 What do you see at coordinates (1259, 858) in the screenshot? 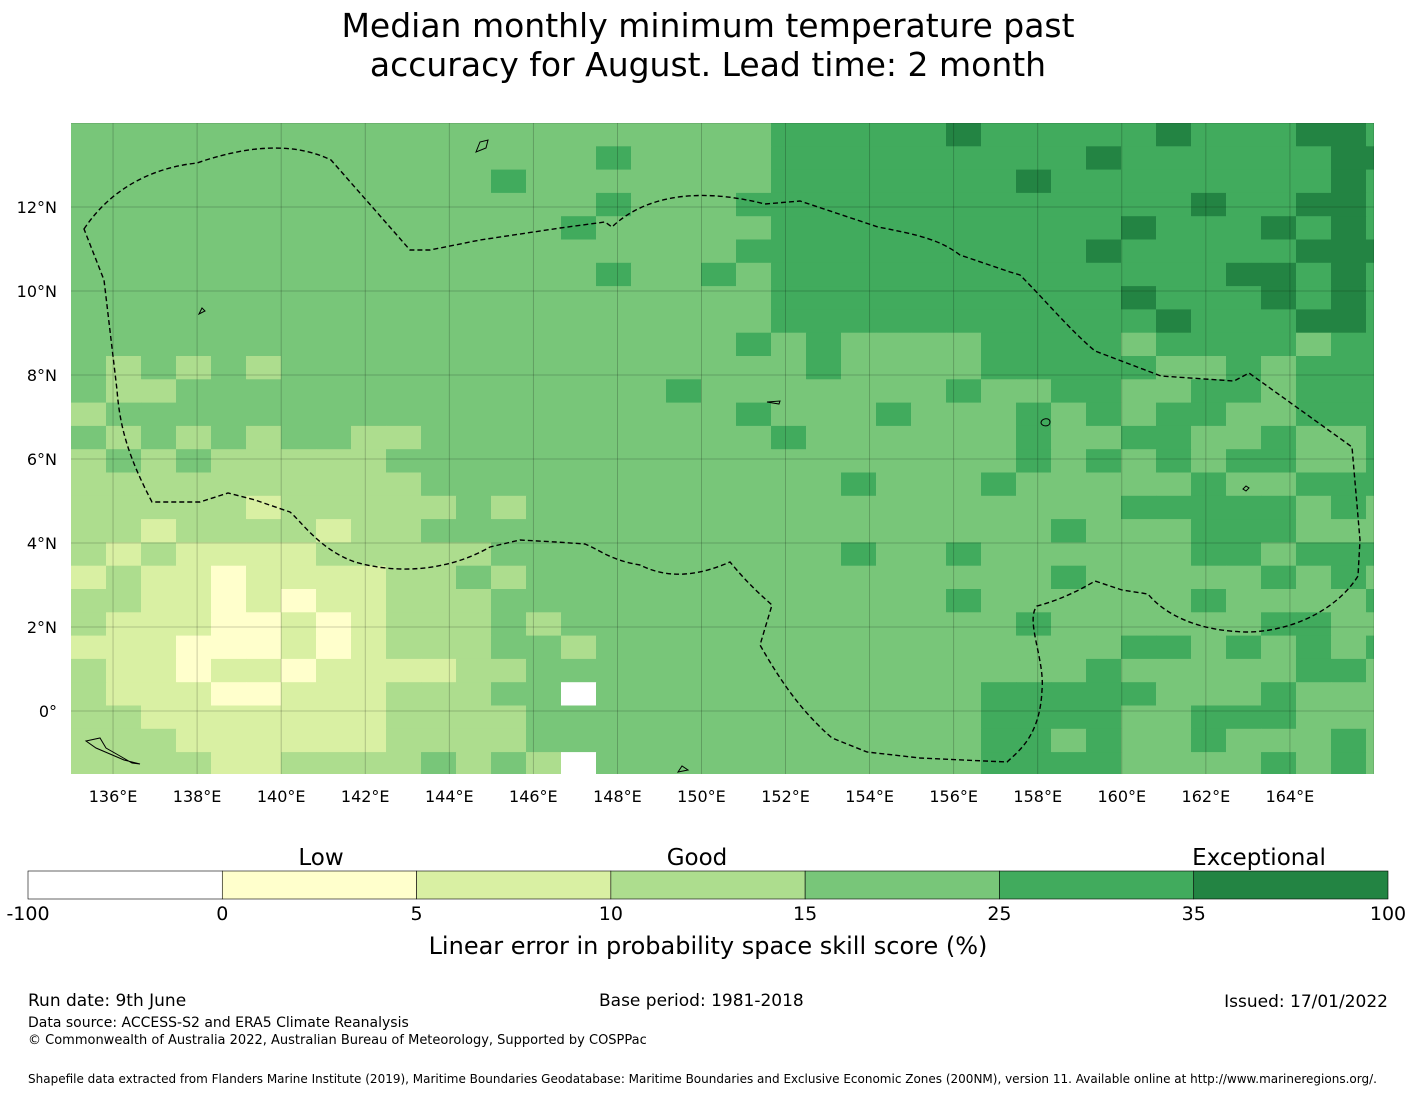
I see `colorbar-category-label: Exceptional` at bounding box center [1259, 858].